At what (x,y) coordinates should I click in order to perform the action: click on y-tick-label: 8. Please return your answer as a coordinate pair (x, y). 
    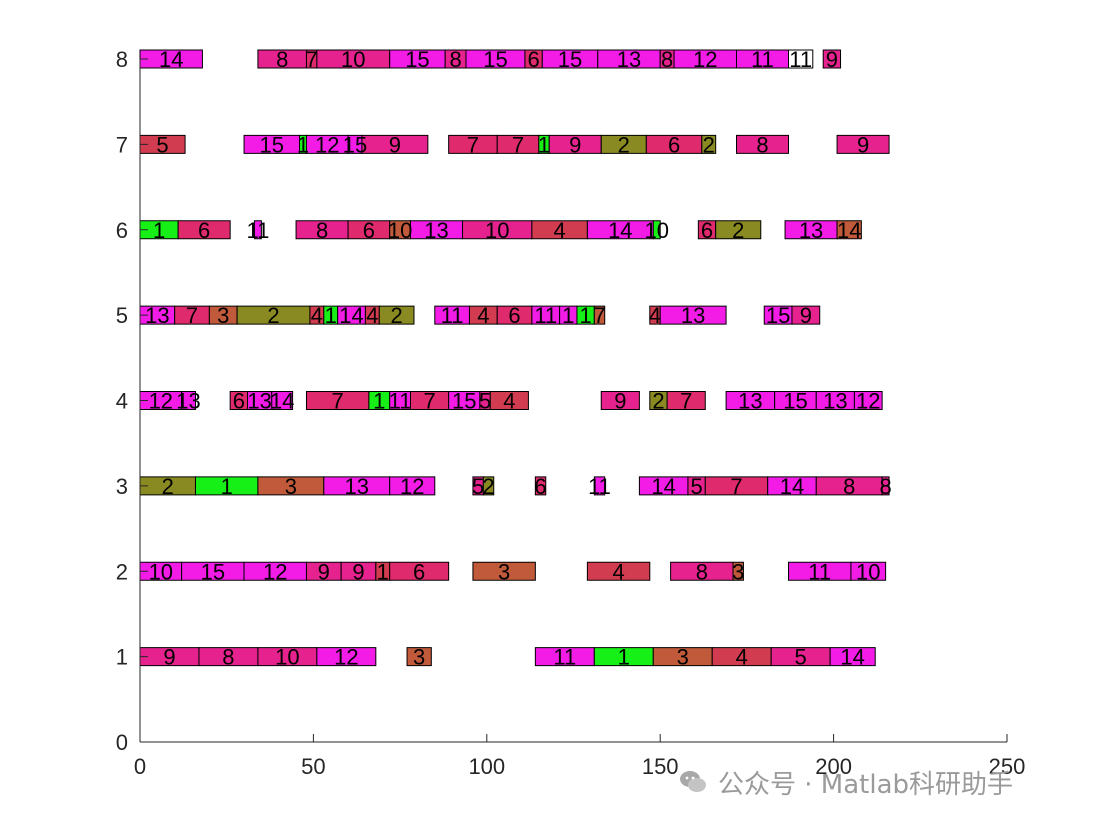
    Looking at the image, I should click on (122, 59).